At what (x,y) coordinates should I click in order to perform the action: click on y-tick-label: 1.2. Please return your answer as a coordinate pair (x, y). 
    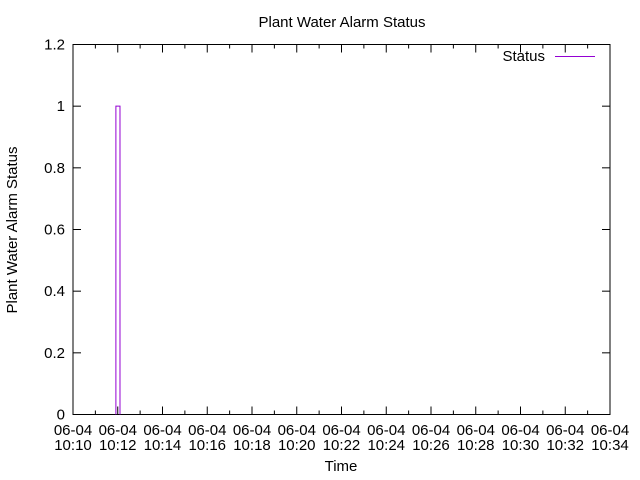
    Looking at the image, I should click on (54, 45).